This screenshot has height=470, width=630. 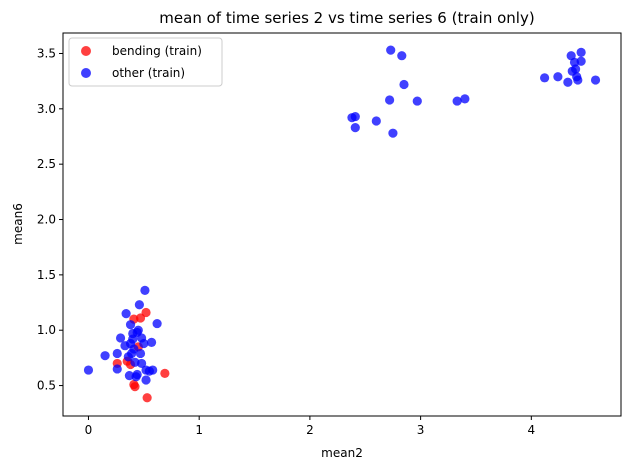 I want to click on x-tick-label: 3, so click(x=421, y=430).